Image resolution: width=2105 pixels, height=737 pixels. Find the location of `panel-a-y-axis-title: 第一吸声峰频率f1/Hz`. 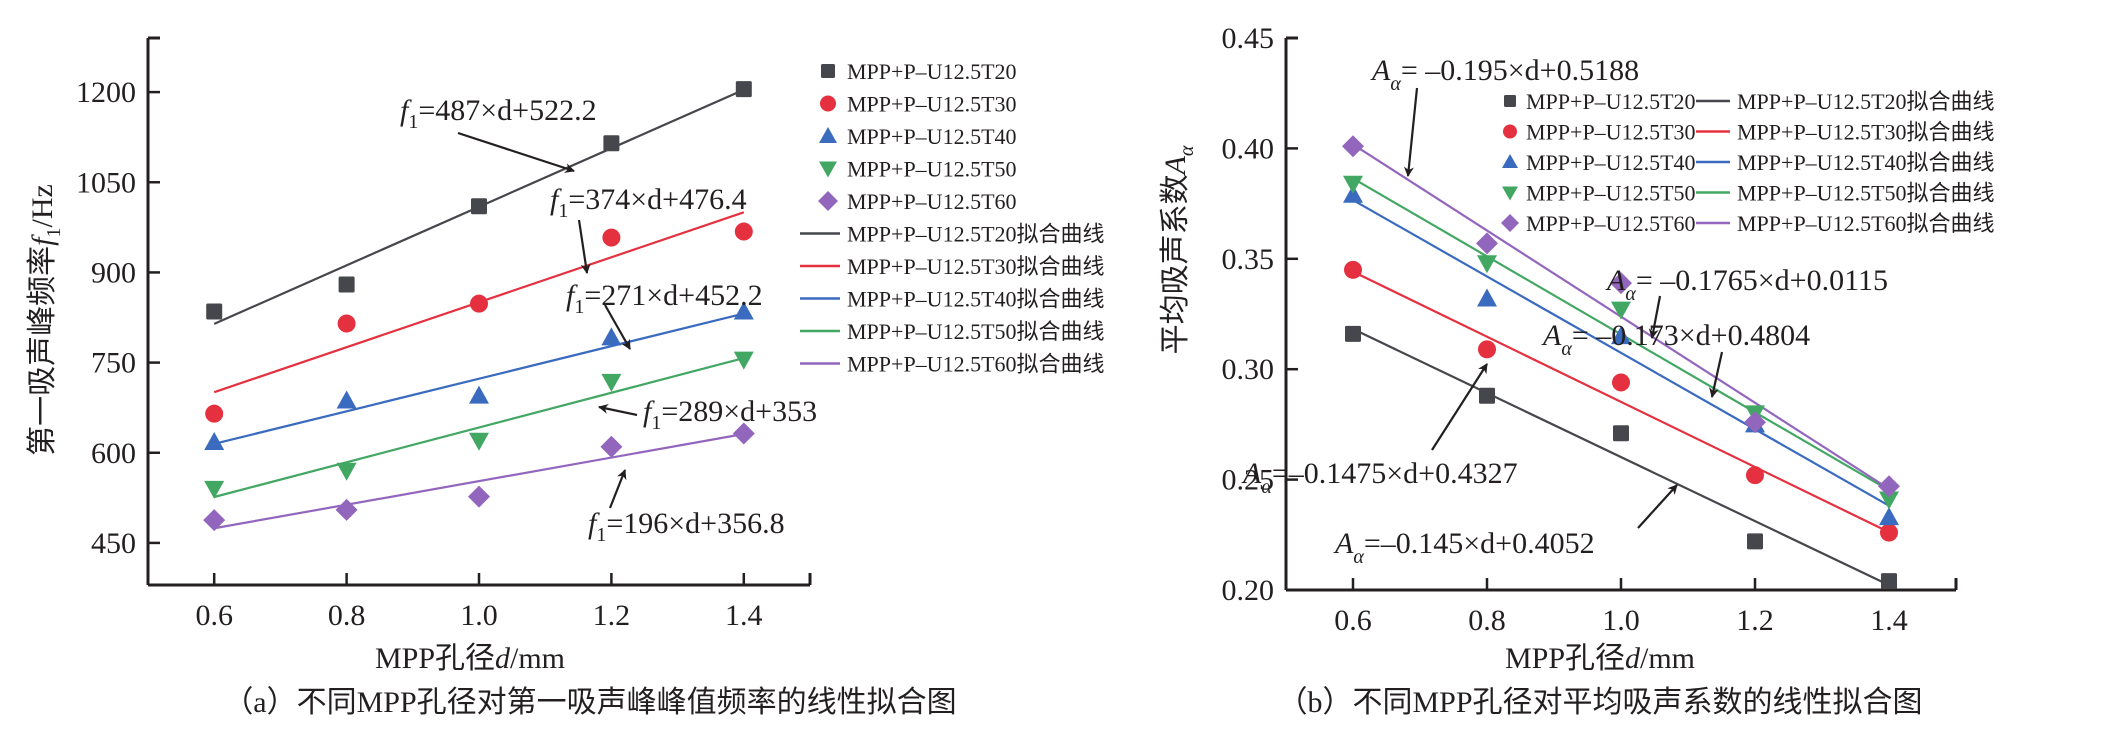

panel-a-y-axis-title: 第一吸声峰频率f1/Hz is located at coordinates (45, 320).